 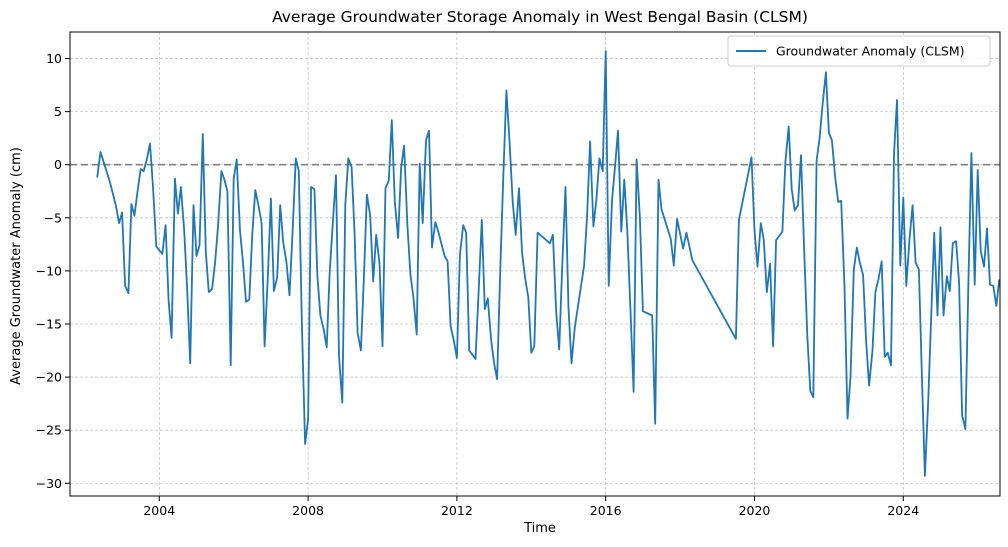 I want to click on y-tick-label: 10, so click(x=54, y=58).